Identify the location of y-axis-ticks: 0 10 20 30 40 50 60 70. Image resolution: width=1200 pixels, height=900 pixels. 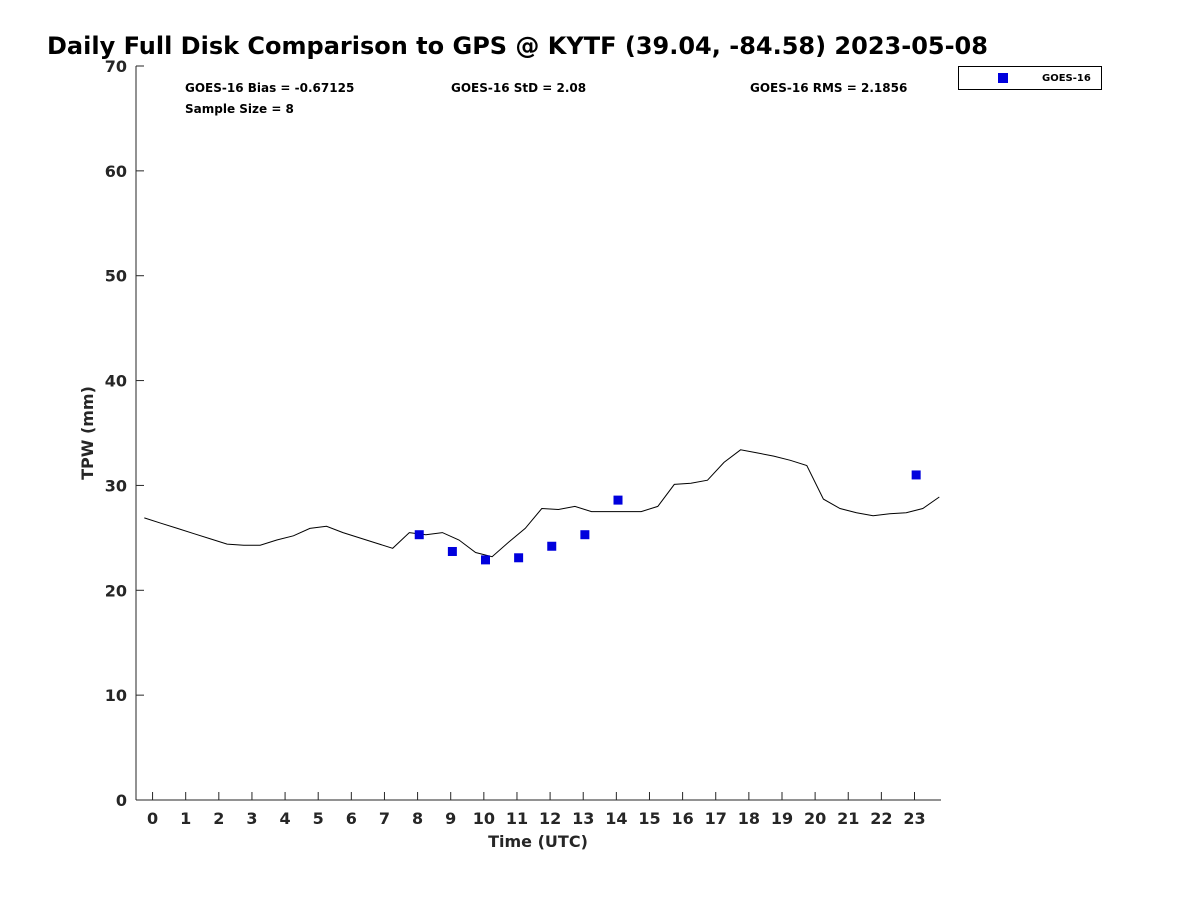
(124, 433).